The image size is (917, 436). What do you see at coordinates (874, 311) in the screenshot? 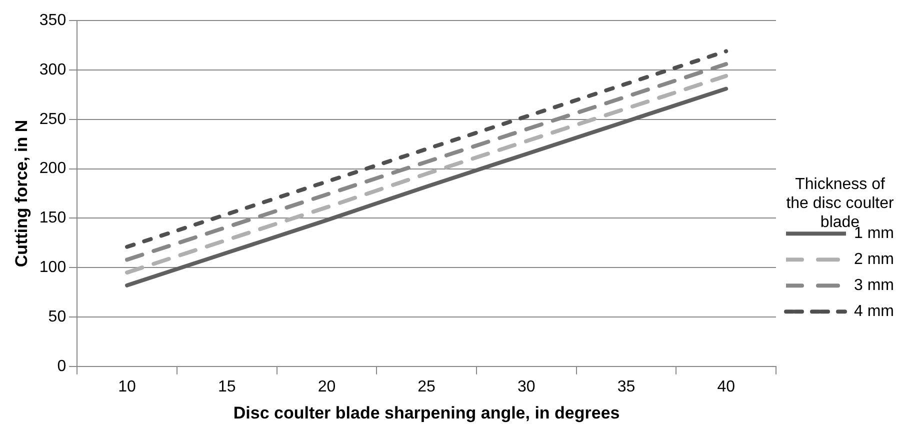
I see `legend-label: 4 mm` at bounding box center [874, 311].